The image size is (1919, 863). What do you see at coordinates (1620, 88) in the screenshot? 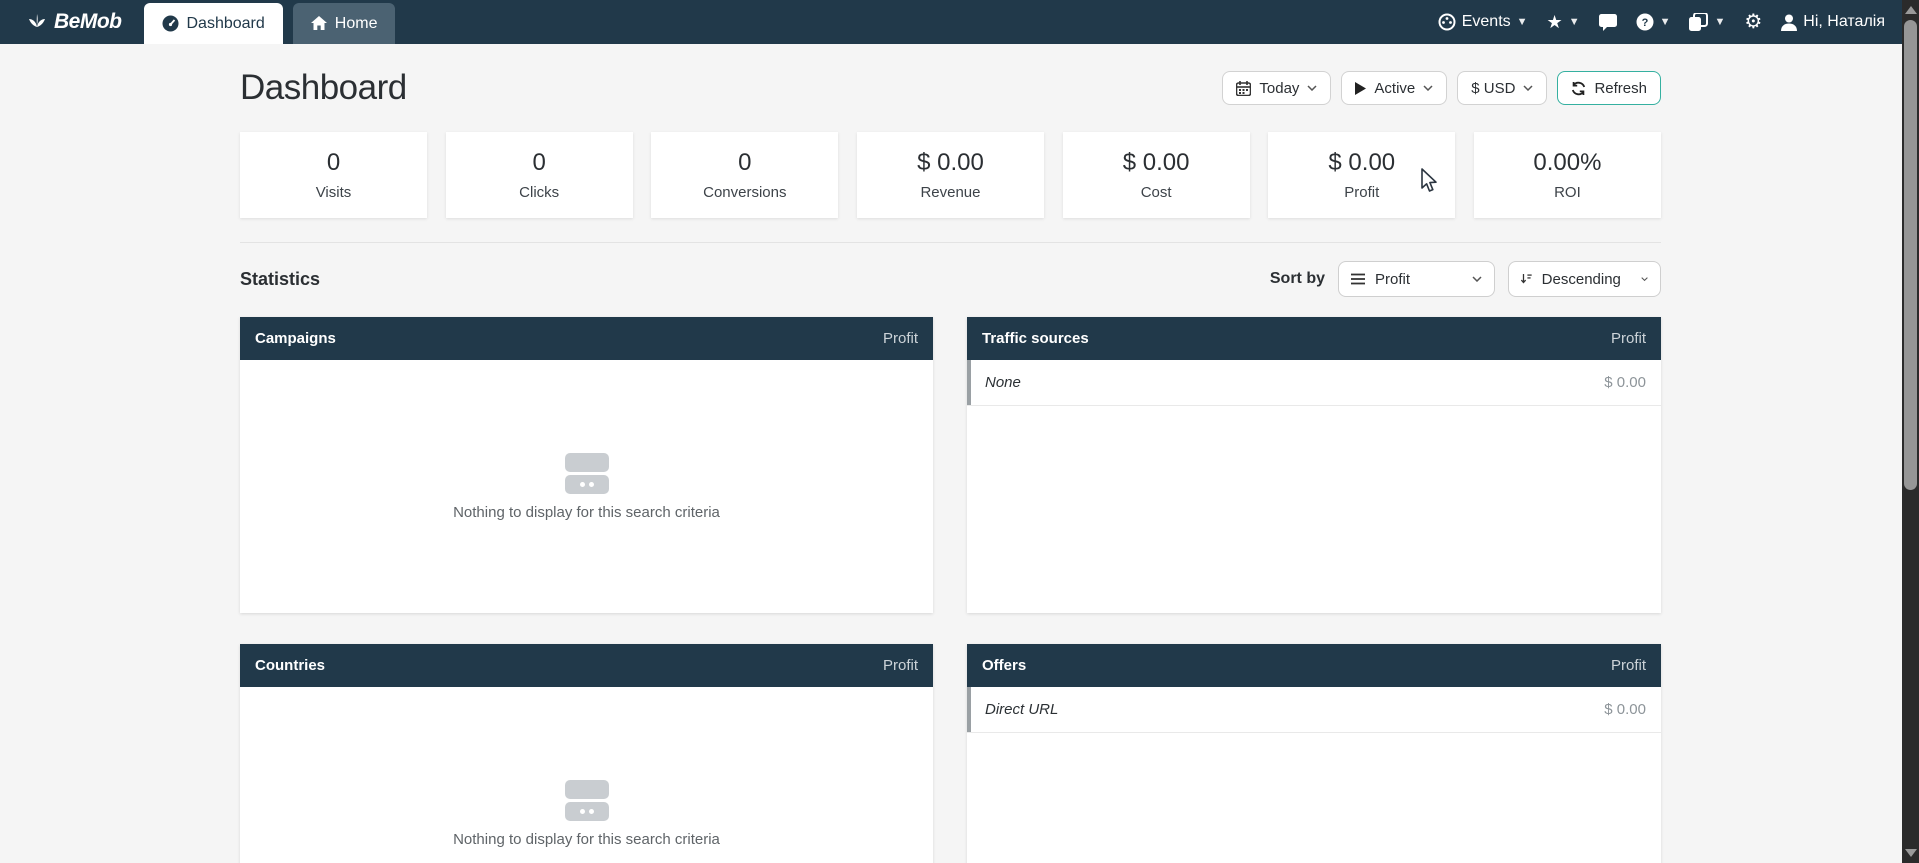
I see `refresh-label: Refresh` at bounding box center [1620, 88].